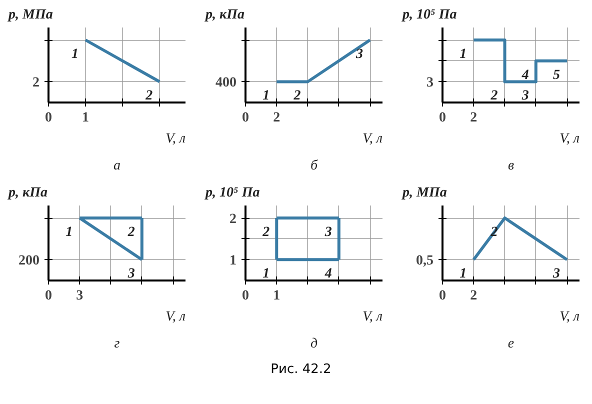 The height and width of the screenshot is (404, 592). I want to click on text: 0,5, so click(425, 261).